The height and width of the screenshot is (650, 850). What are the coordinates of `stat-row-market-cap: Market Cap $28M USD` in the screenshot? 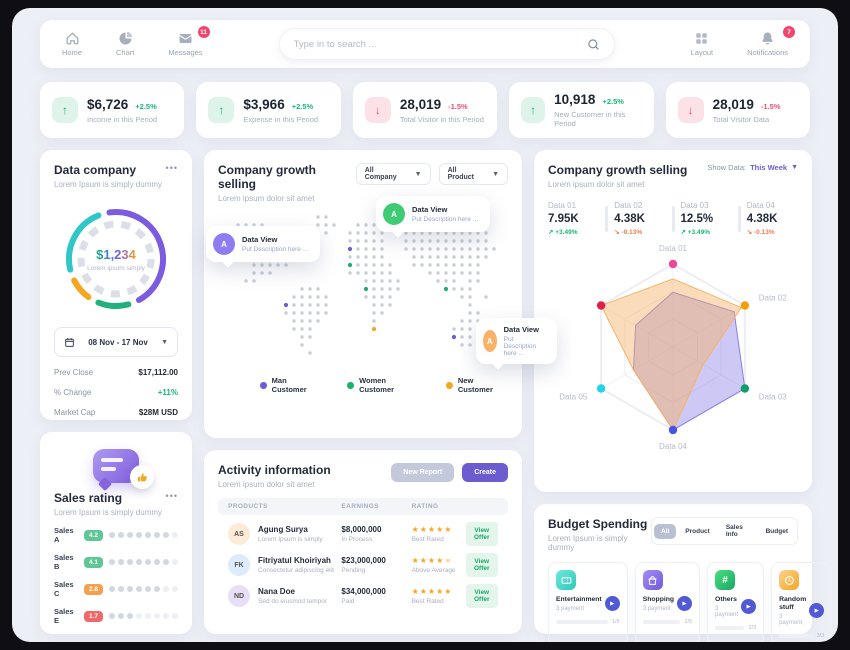 It's located at (116, 412).